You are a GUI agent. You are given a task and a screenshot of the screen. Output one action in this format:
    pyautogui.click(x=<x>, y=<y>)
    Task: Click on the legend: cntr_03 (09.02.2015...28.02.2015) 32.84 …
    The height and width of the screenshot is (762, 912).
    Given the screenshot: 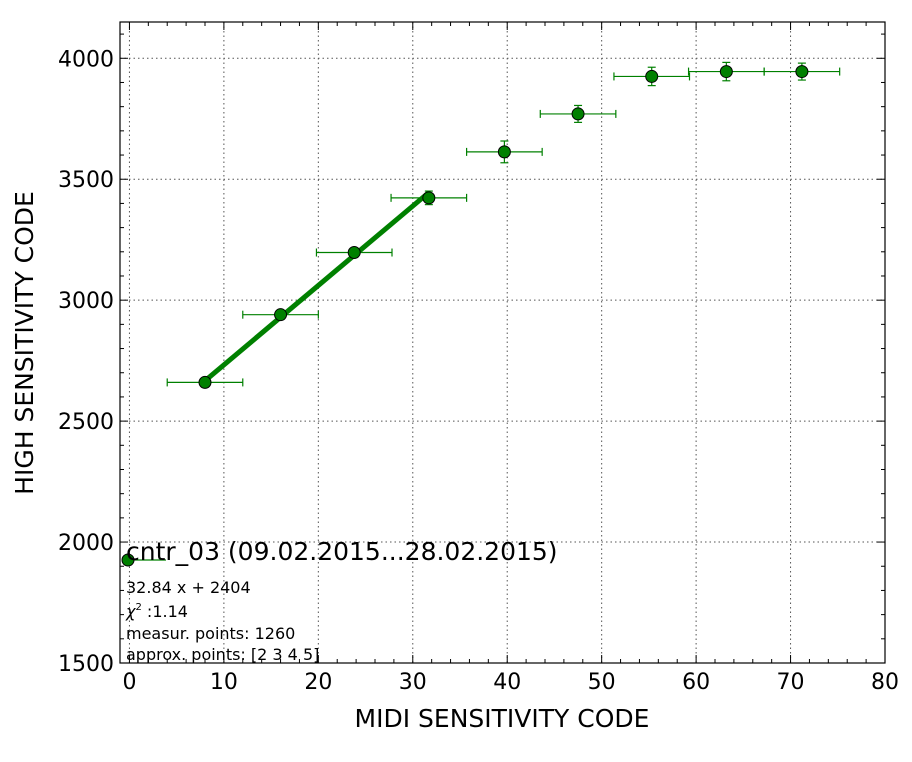 What is the action you would take?
    pyautogui.click(x=339, y=600)
    